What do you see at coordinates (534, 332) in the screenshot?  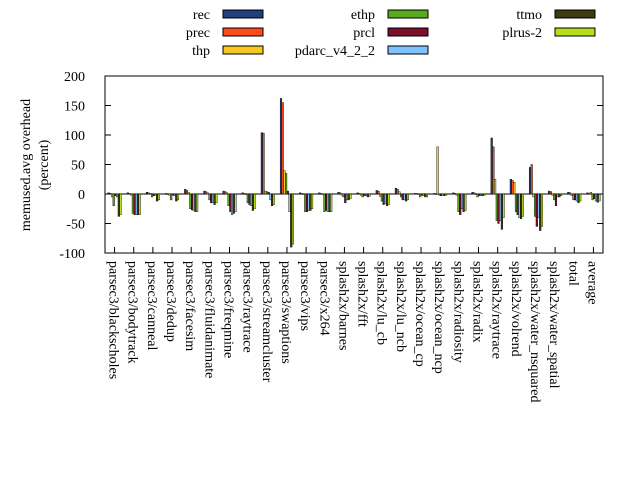 I see `x-tick-label: splash2x/water_nsquared` at bounding box center [534, 332].